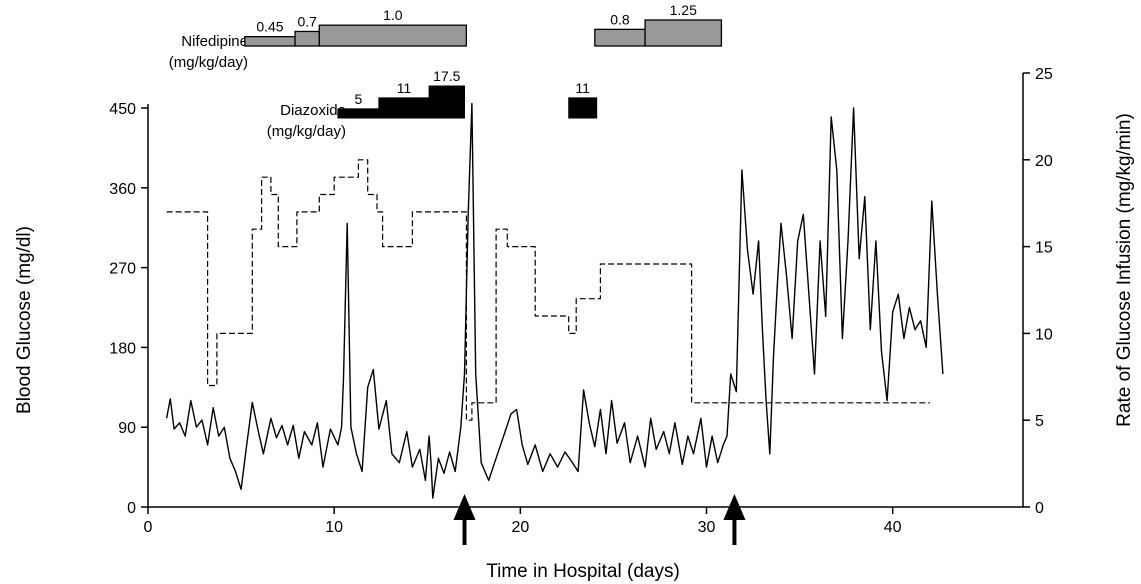  I want to click on x-tick-label: 0, so click(148, 527).